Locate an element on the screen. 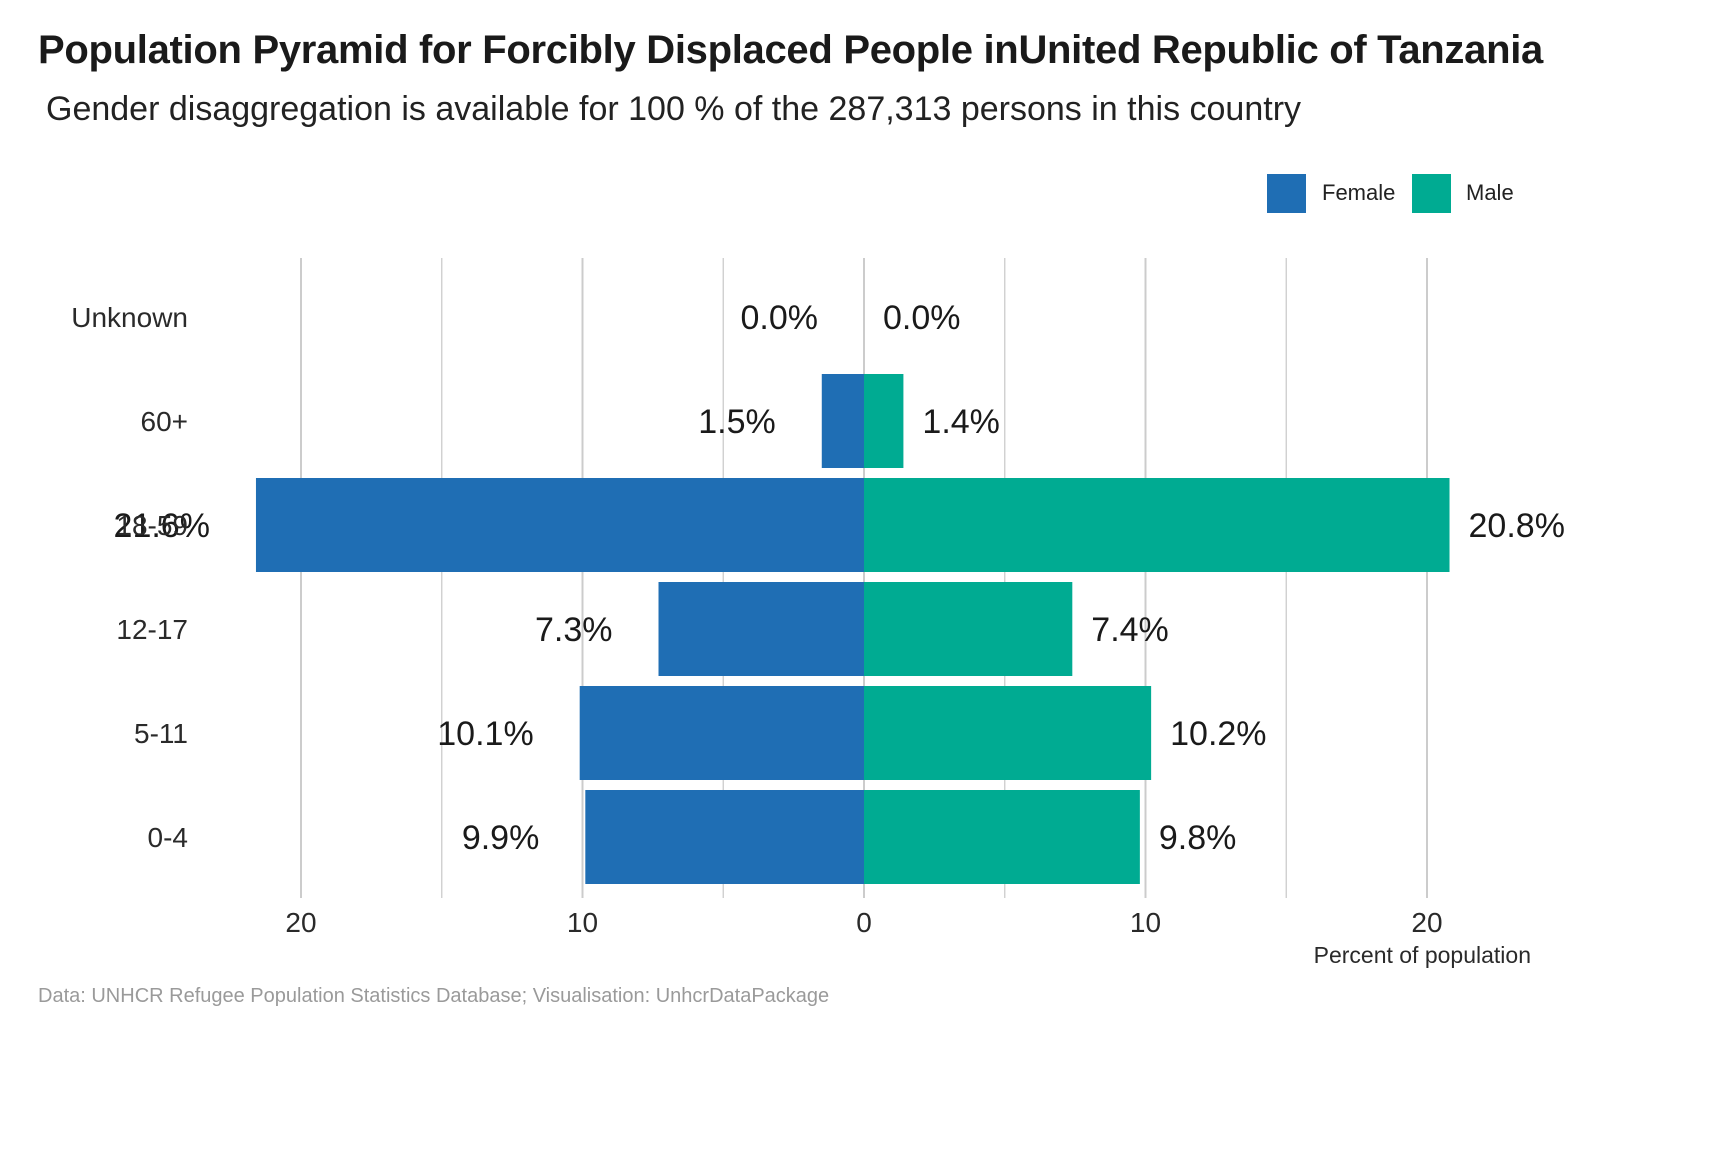 The image size is (1728, 1152). legend-swatch-female is located at coordinates (1286, 193).